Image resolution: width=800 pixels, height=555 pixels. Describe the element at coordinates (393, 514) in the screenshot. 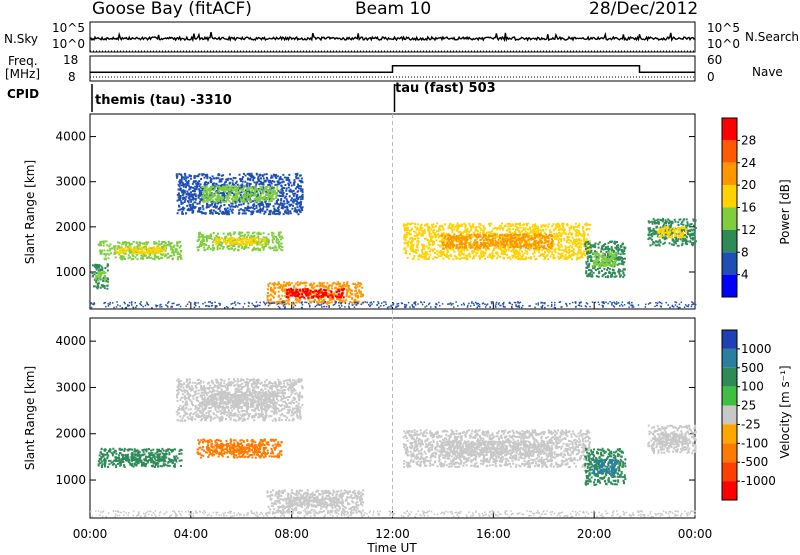

I see `velocity-near-range-scatter` at that location.